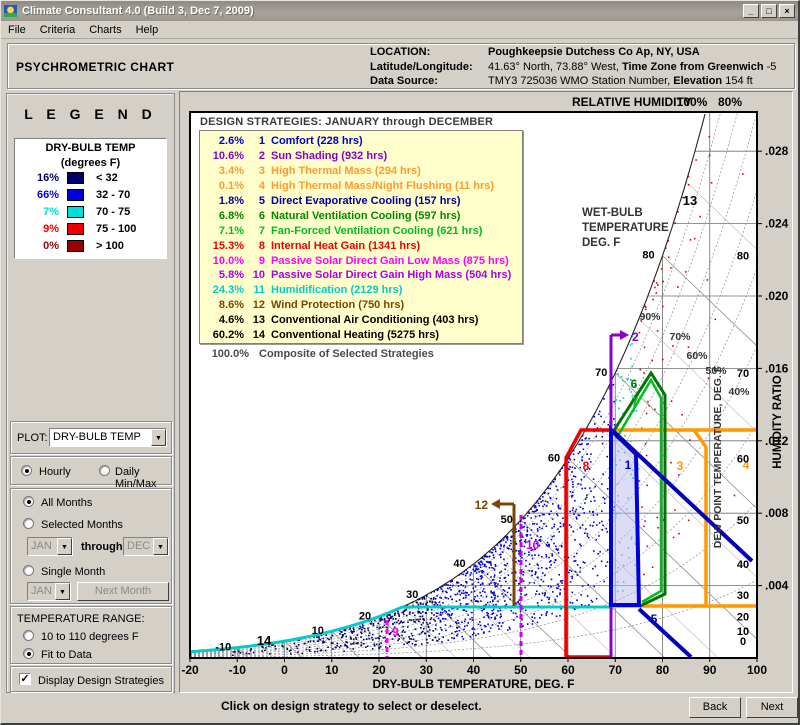  I want to click on single-month-label: Single Month, so click(73, 572).